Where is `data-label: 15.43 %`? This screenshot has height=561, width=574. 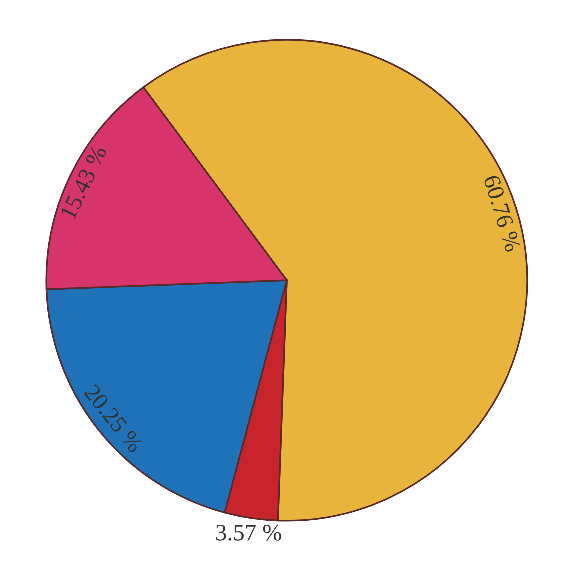
data-label: 15.43 % is located at coordinates (84, 182).